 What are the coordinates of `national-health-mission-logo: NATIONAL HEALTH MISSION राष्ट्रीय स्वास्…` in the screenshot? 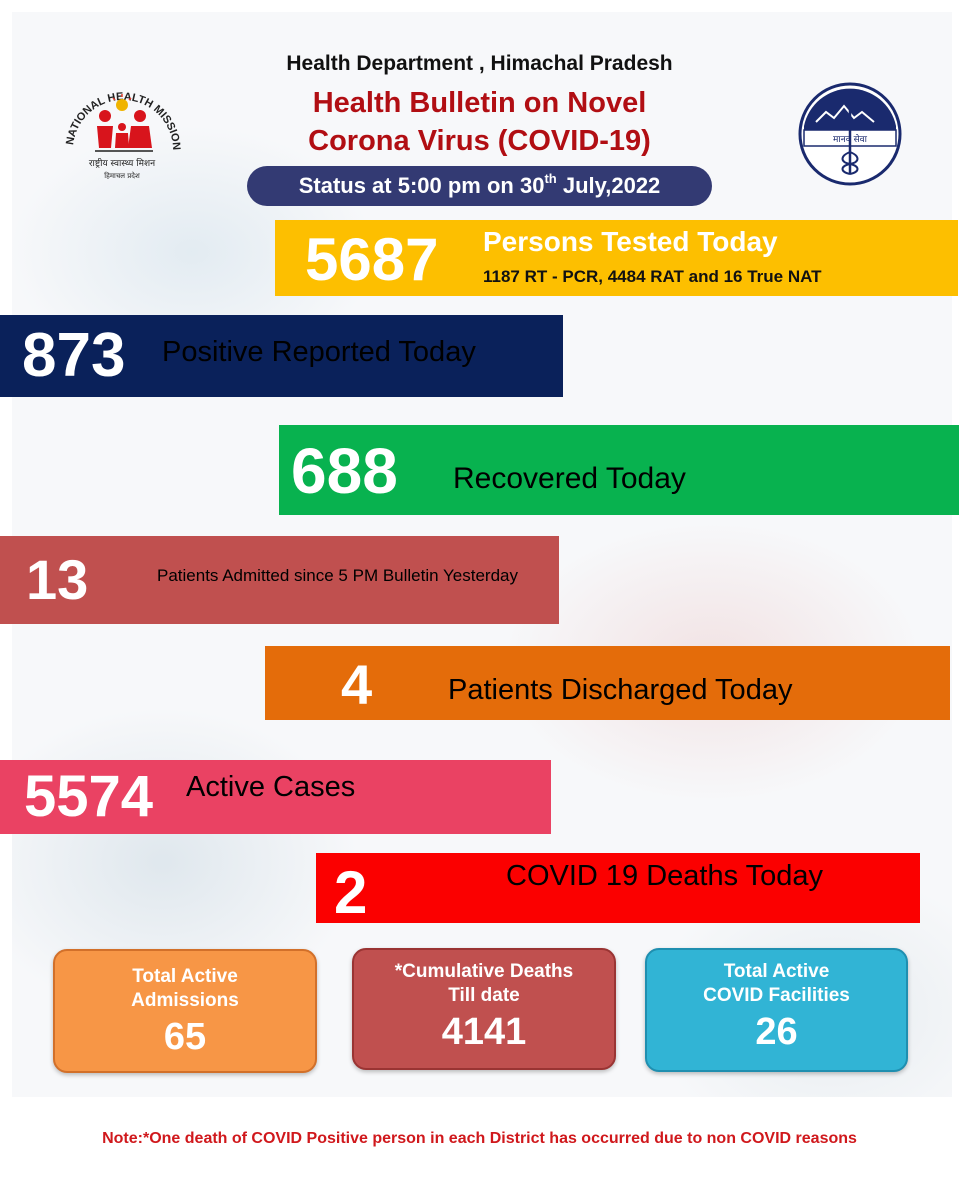 It's located at (122, 127).